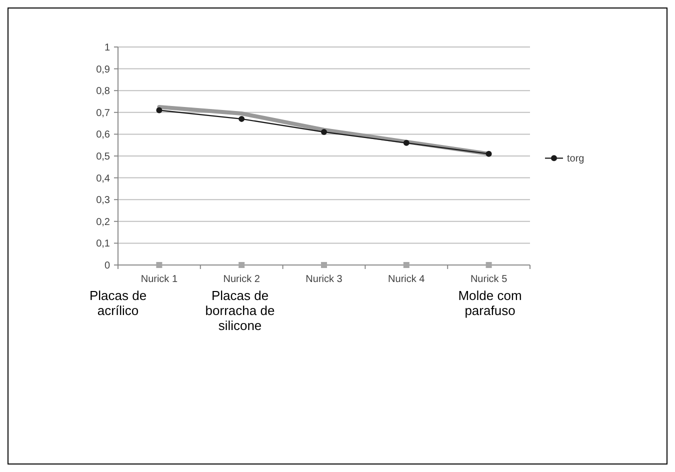  What do you see at coordinates (103, 135) in the screenshot?
I see `y-tick-label: 0,6` at bounding box center [103, 135].